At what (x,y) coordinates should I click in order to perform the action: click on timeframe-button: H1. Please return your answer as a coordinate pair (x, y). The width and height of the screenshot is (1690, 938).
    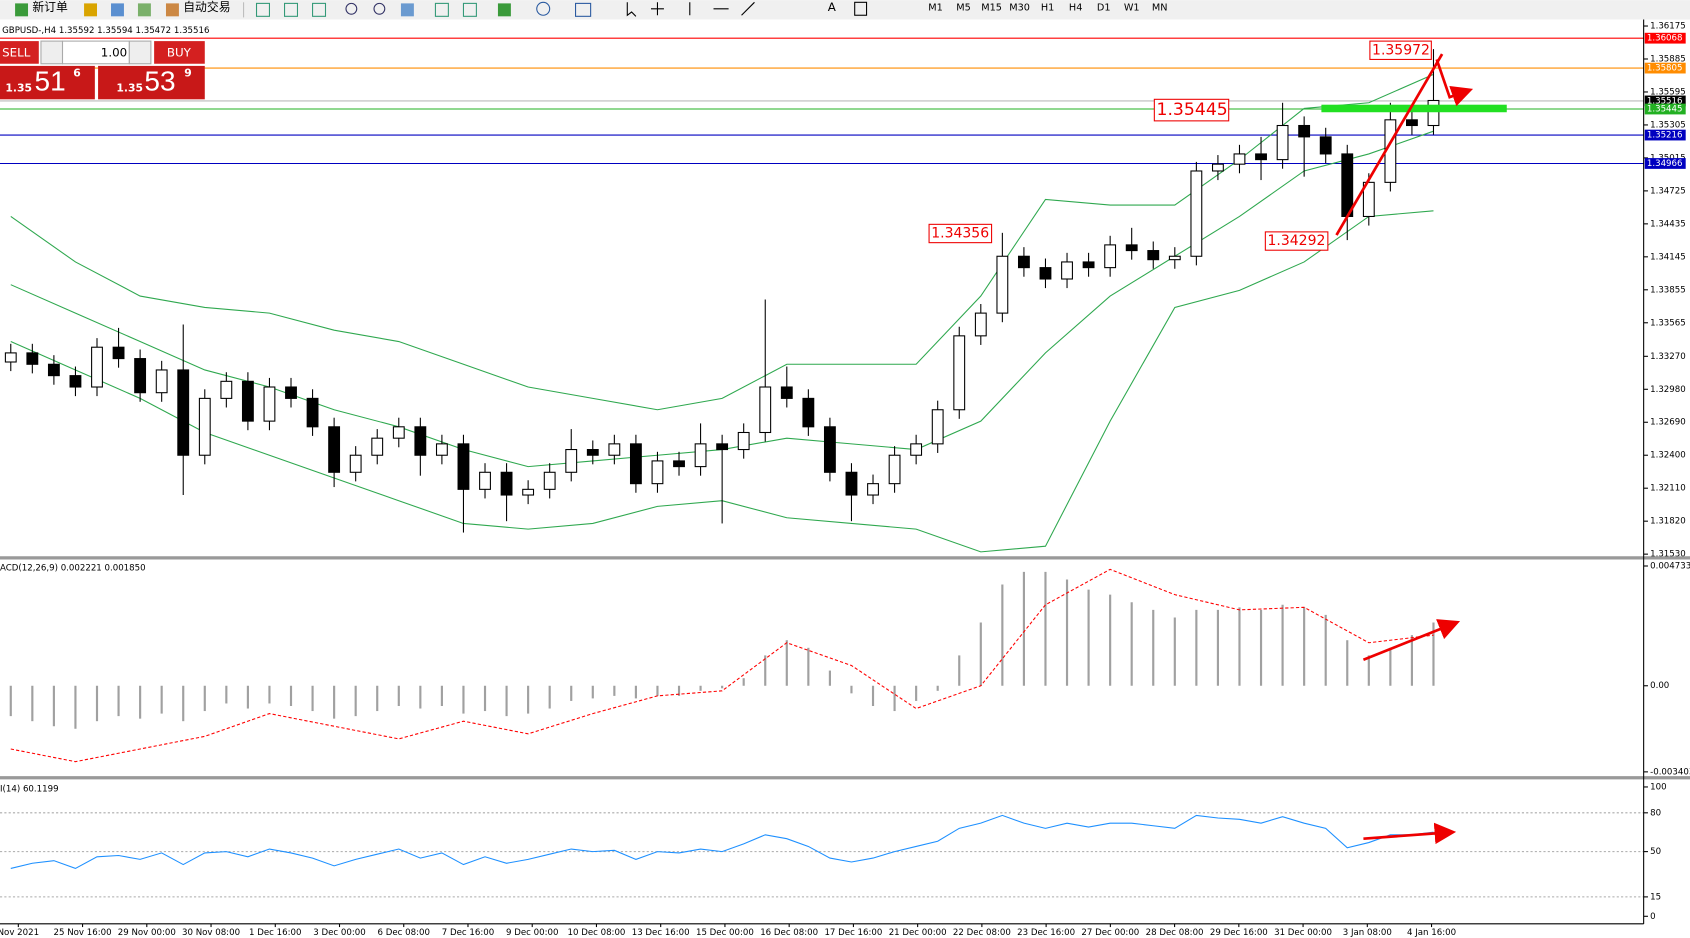
    Looking at the image, I should click on (1047, 8).